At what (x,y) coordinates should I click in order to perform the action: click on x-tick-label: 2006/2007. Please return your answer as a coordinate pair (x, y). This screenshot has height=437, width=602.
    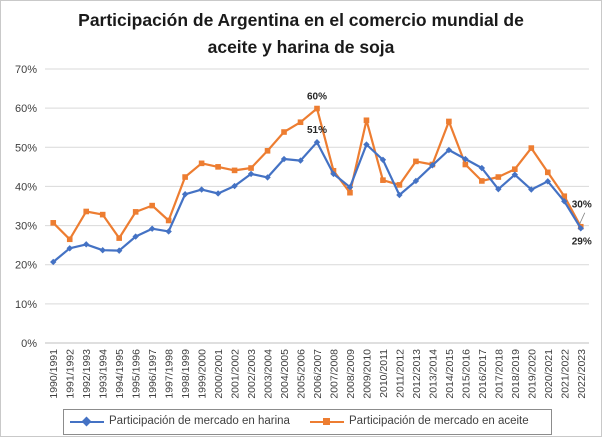
    Looking at the image, I should click on (318, 374).